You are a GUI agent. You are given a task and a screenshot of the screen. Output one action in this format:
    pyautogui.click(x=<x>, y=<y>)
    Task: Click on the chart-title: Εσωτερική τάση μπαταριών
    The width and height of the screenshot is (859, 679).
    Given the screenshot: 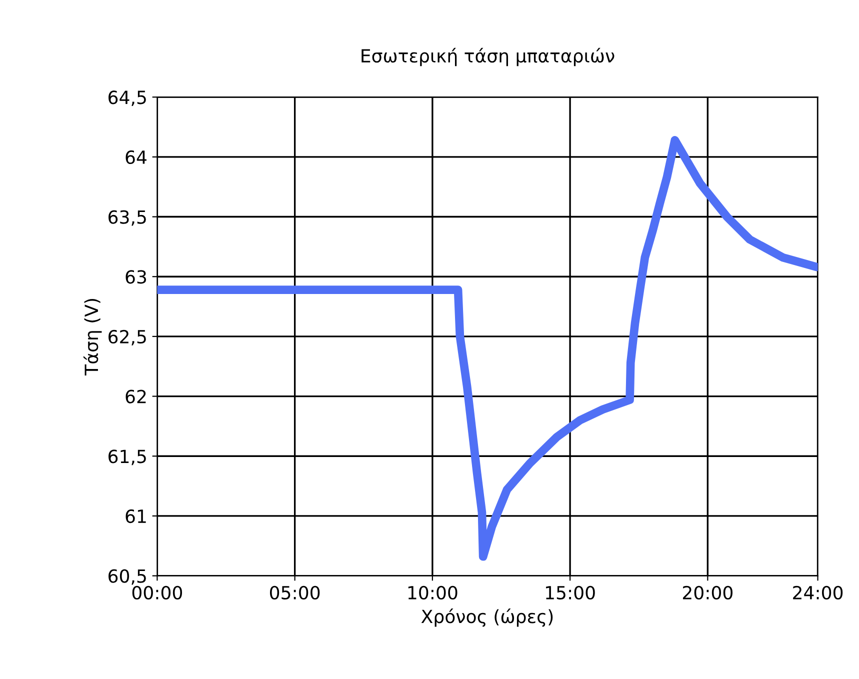 What is the action you would take?
    pyautogui.click(x=488, y=57)
    